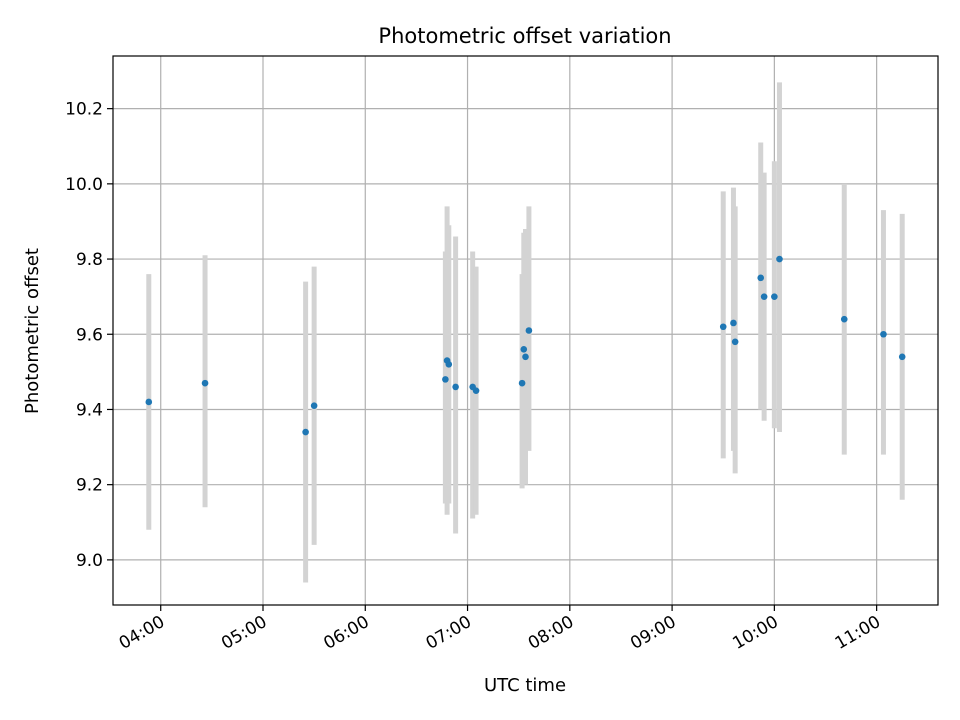  I want to click on x-tick-label: 06:00, so click(346, 633).